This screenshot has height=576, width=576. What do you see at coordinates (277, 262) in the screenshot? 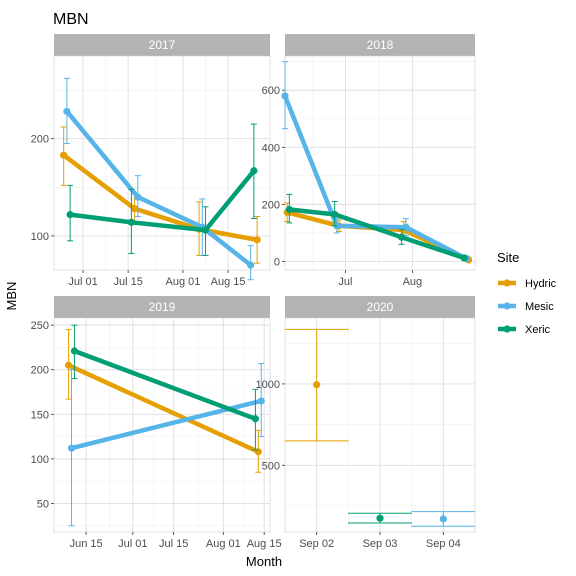
I see `y-tick-label: 0` at bounding box center [277, 262].